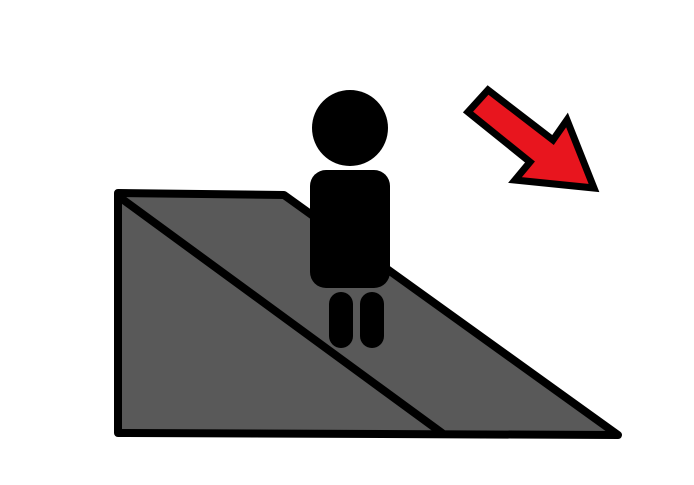 This screenshot has height=485, width=694. I want to click on arrow-shape, so click(531, 139).